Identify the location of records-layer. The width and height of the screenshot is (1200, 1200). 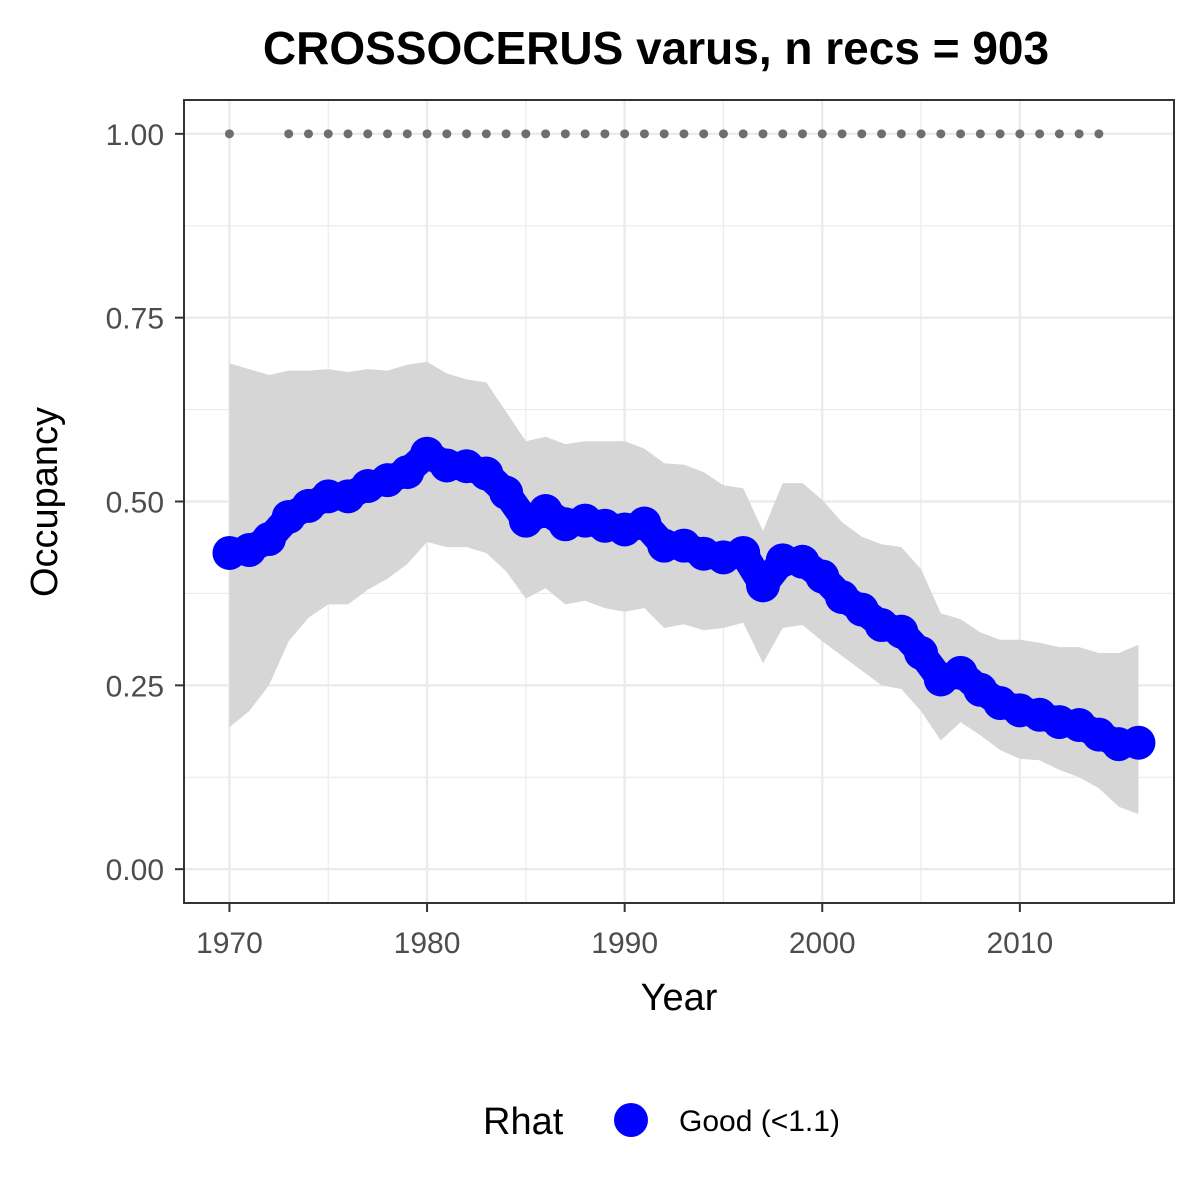
(664, 134).